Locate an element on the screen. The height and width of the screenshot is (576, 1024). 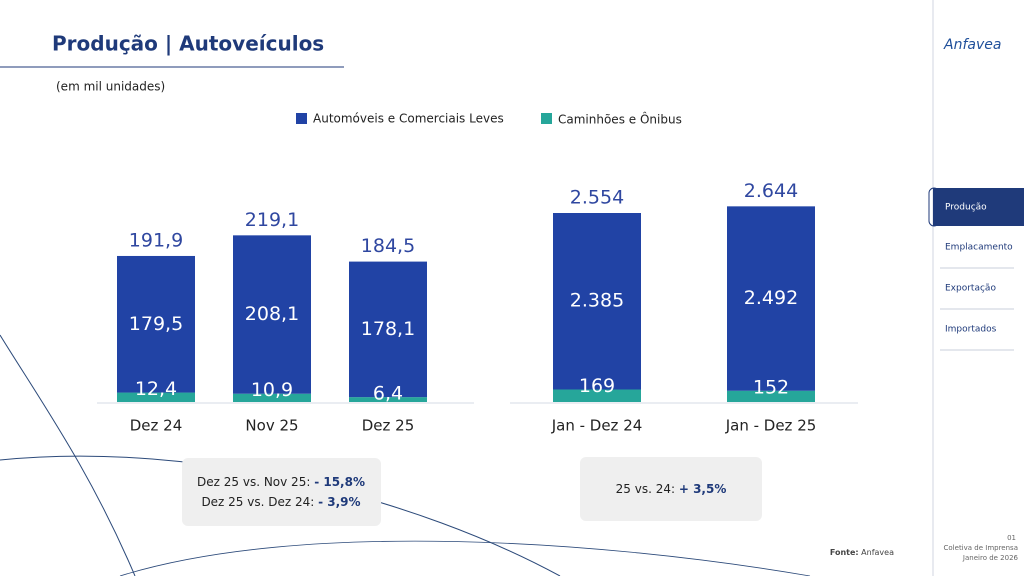
comparison-line: 25 vs. 24: + 3,5% is located at coordinates (671, 489).